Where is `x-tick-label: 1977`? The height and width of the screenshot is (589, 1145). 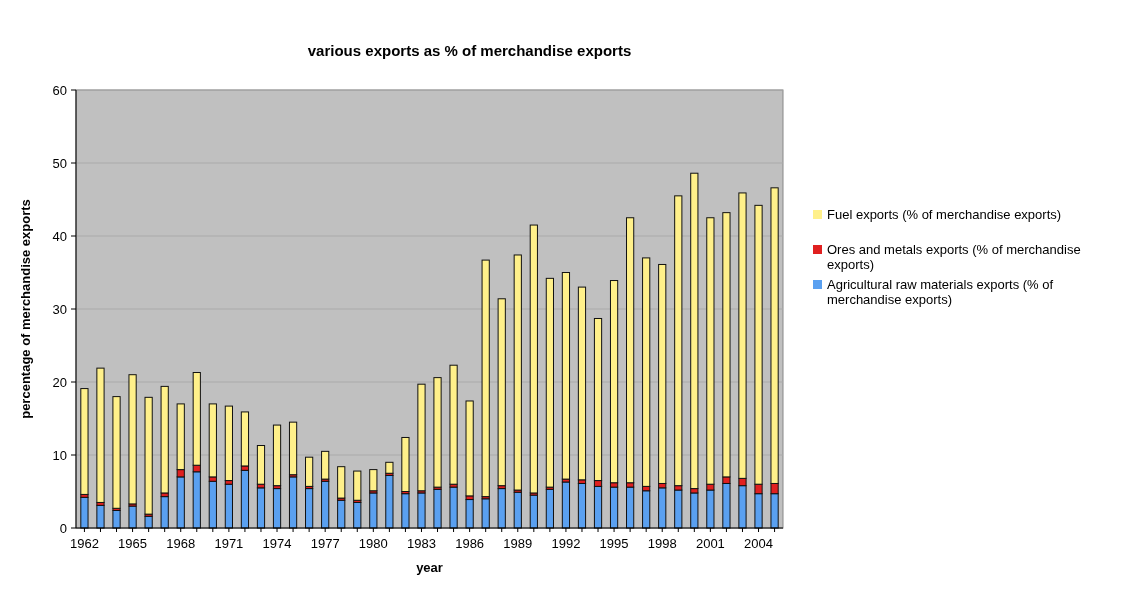 x-tick-label: 1977 is located at coordinates (325, 543).